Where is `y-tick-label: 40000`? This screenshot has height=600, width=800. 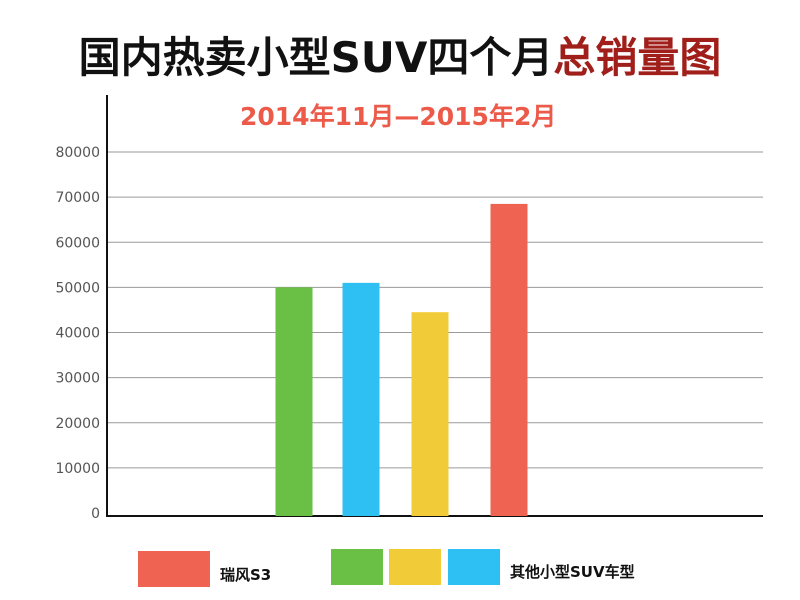
y-tick-label: 40000 is located at coordinates (77, 334).